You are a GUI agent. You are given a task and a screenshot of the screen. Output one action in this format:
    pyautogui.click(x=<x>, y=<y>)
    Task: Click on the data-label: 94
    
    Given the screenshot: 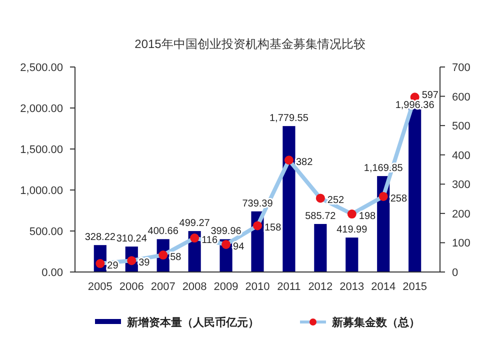 What is the action you would take?
    pyautogui.click(x=239, y=246)
    